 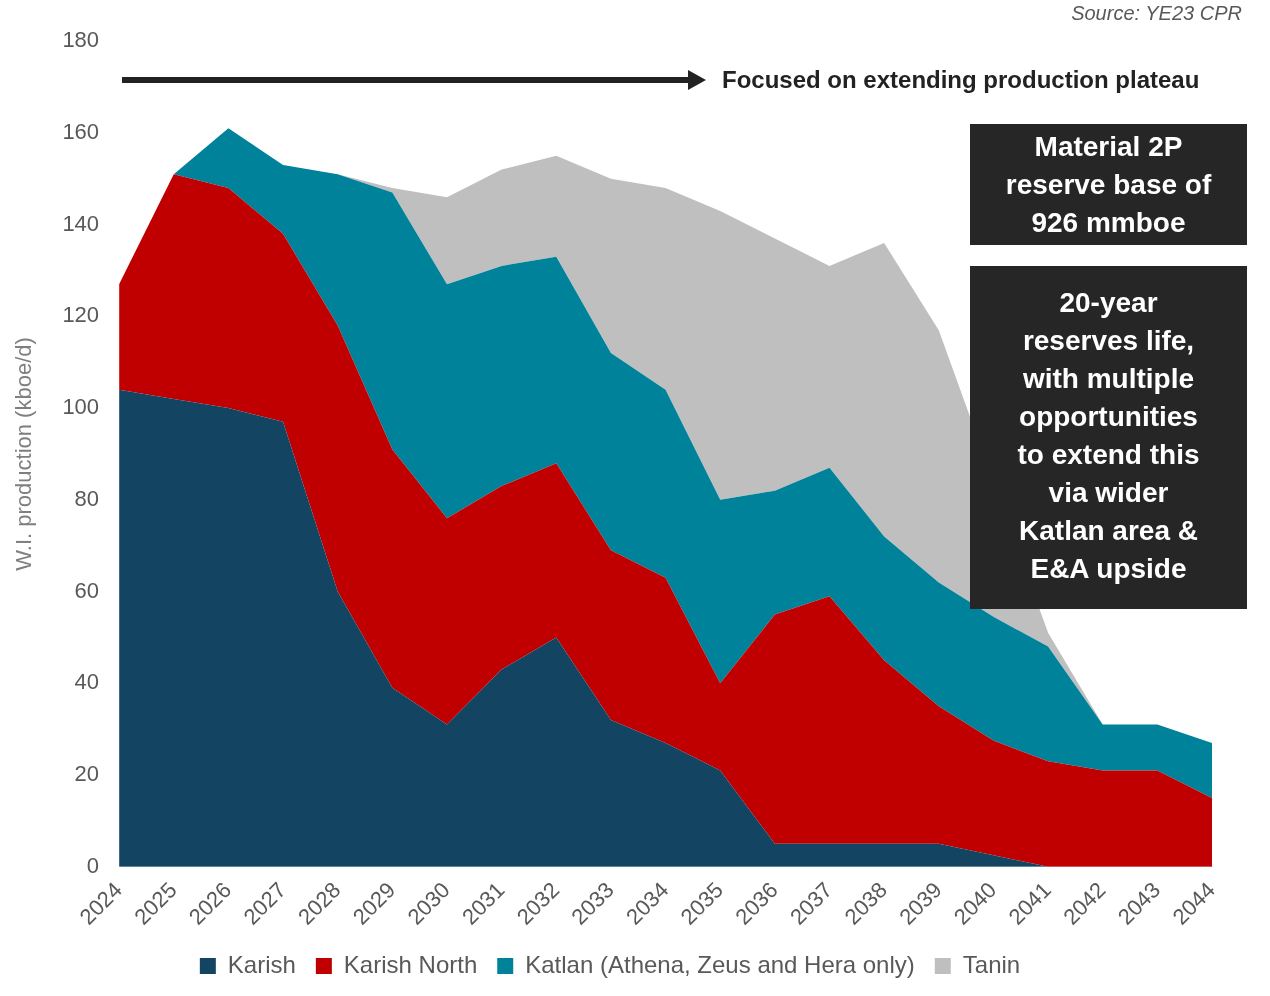 What do you see at coordinates (24, 454) in the screenshot?
I see `y-axis-title: W.I. production (kboe/d)` at bounding box center [24, 454].